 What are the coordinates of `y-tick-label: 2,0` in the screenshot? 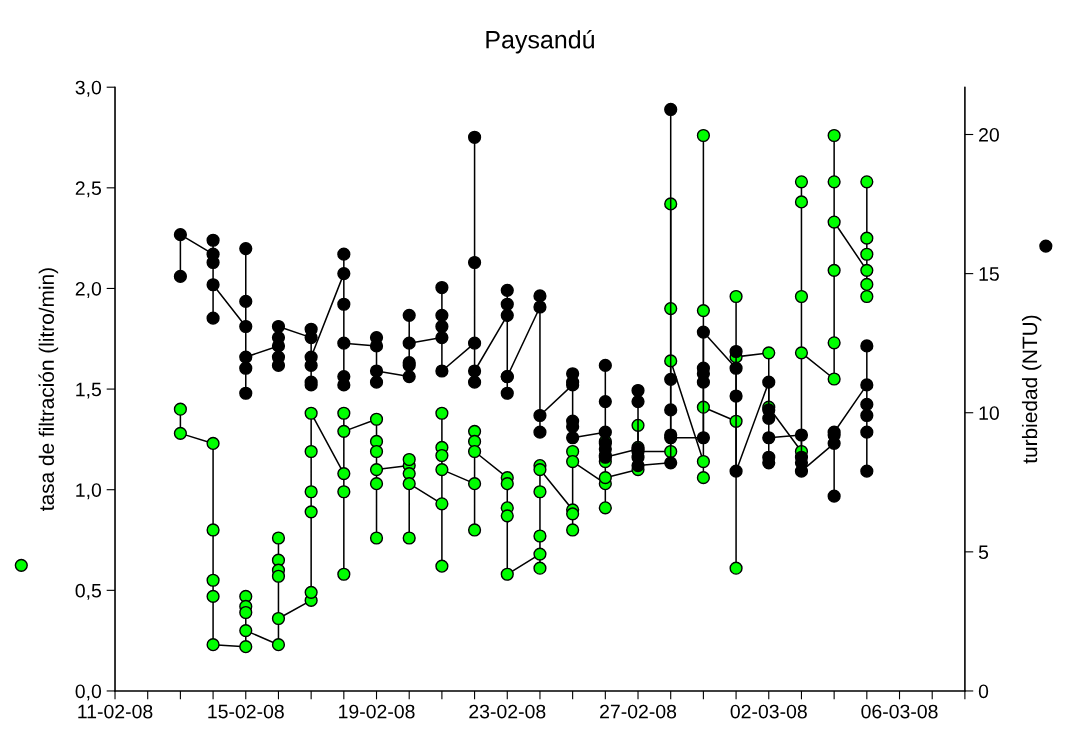 It's located at (88, 289).